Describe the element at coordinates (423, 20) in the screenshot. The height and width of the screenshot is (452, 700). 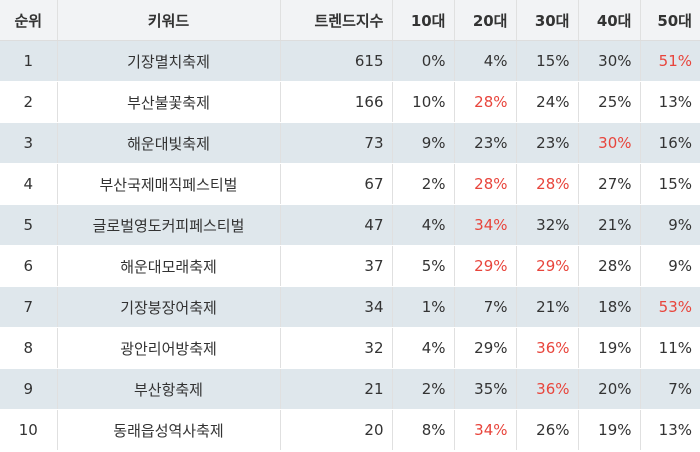
I see `header-age-10s: 10대` at that location.